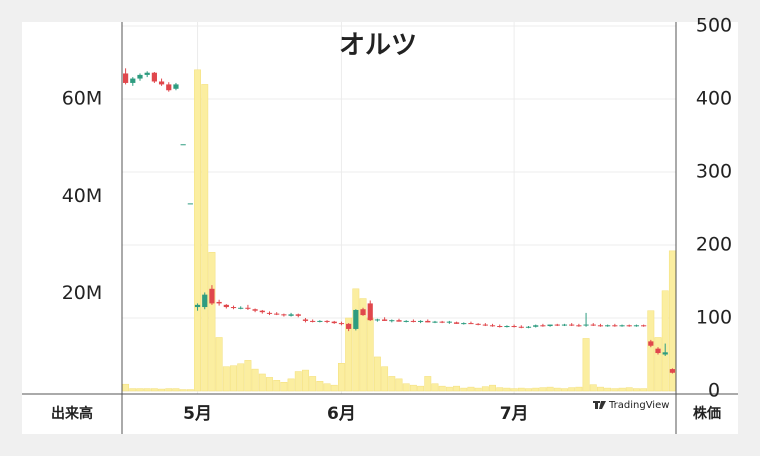 The image size is (760, 456). Describe the element at coordinates (714, 245) in the screenshot. I see `price-tick-label: 200` at that location.